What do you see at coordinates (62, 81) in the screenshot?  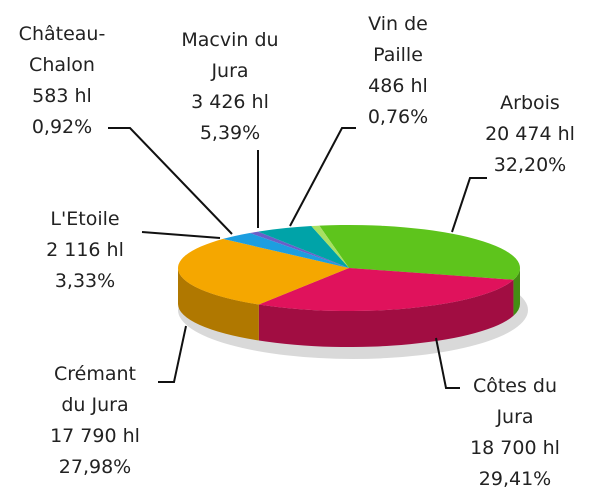 I see `data-label: Château-Chalon 583 hl 0,92%` at bounding box center [62, 81].